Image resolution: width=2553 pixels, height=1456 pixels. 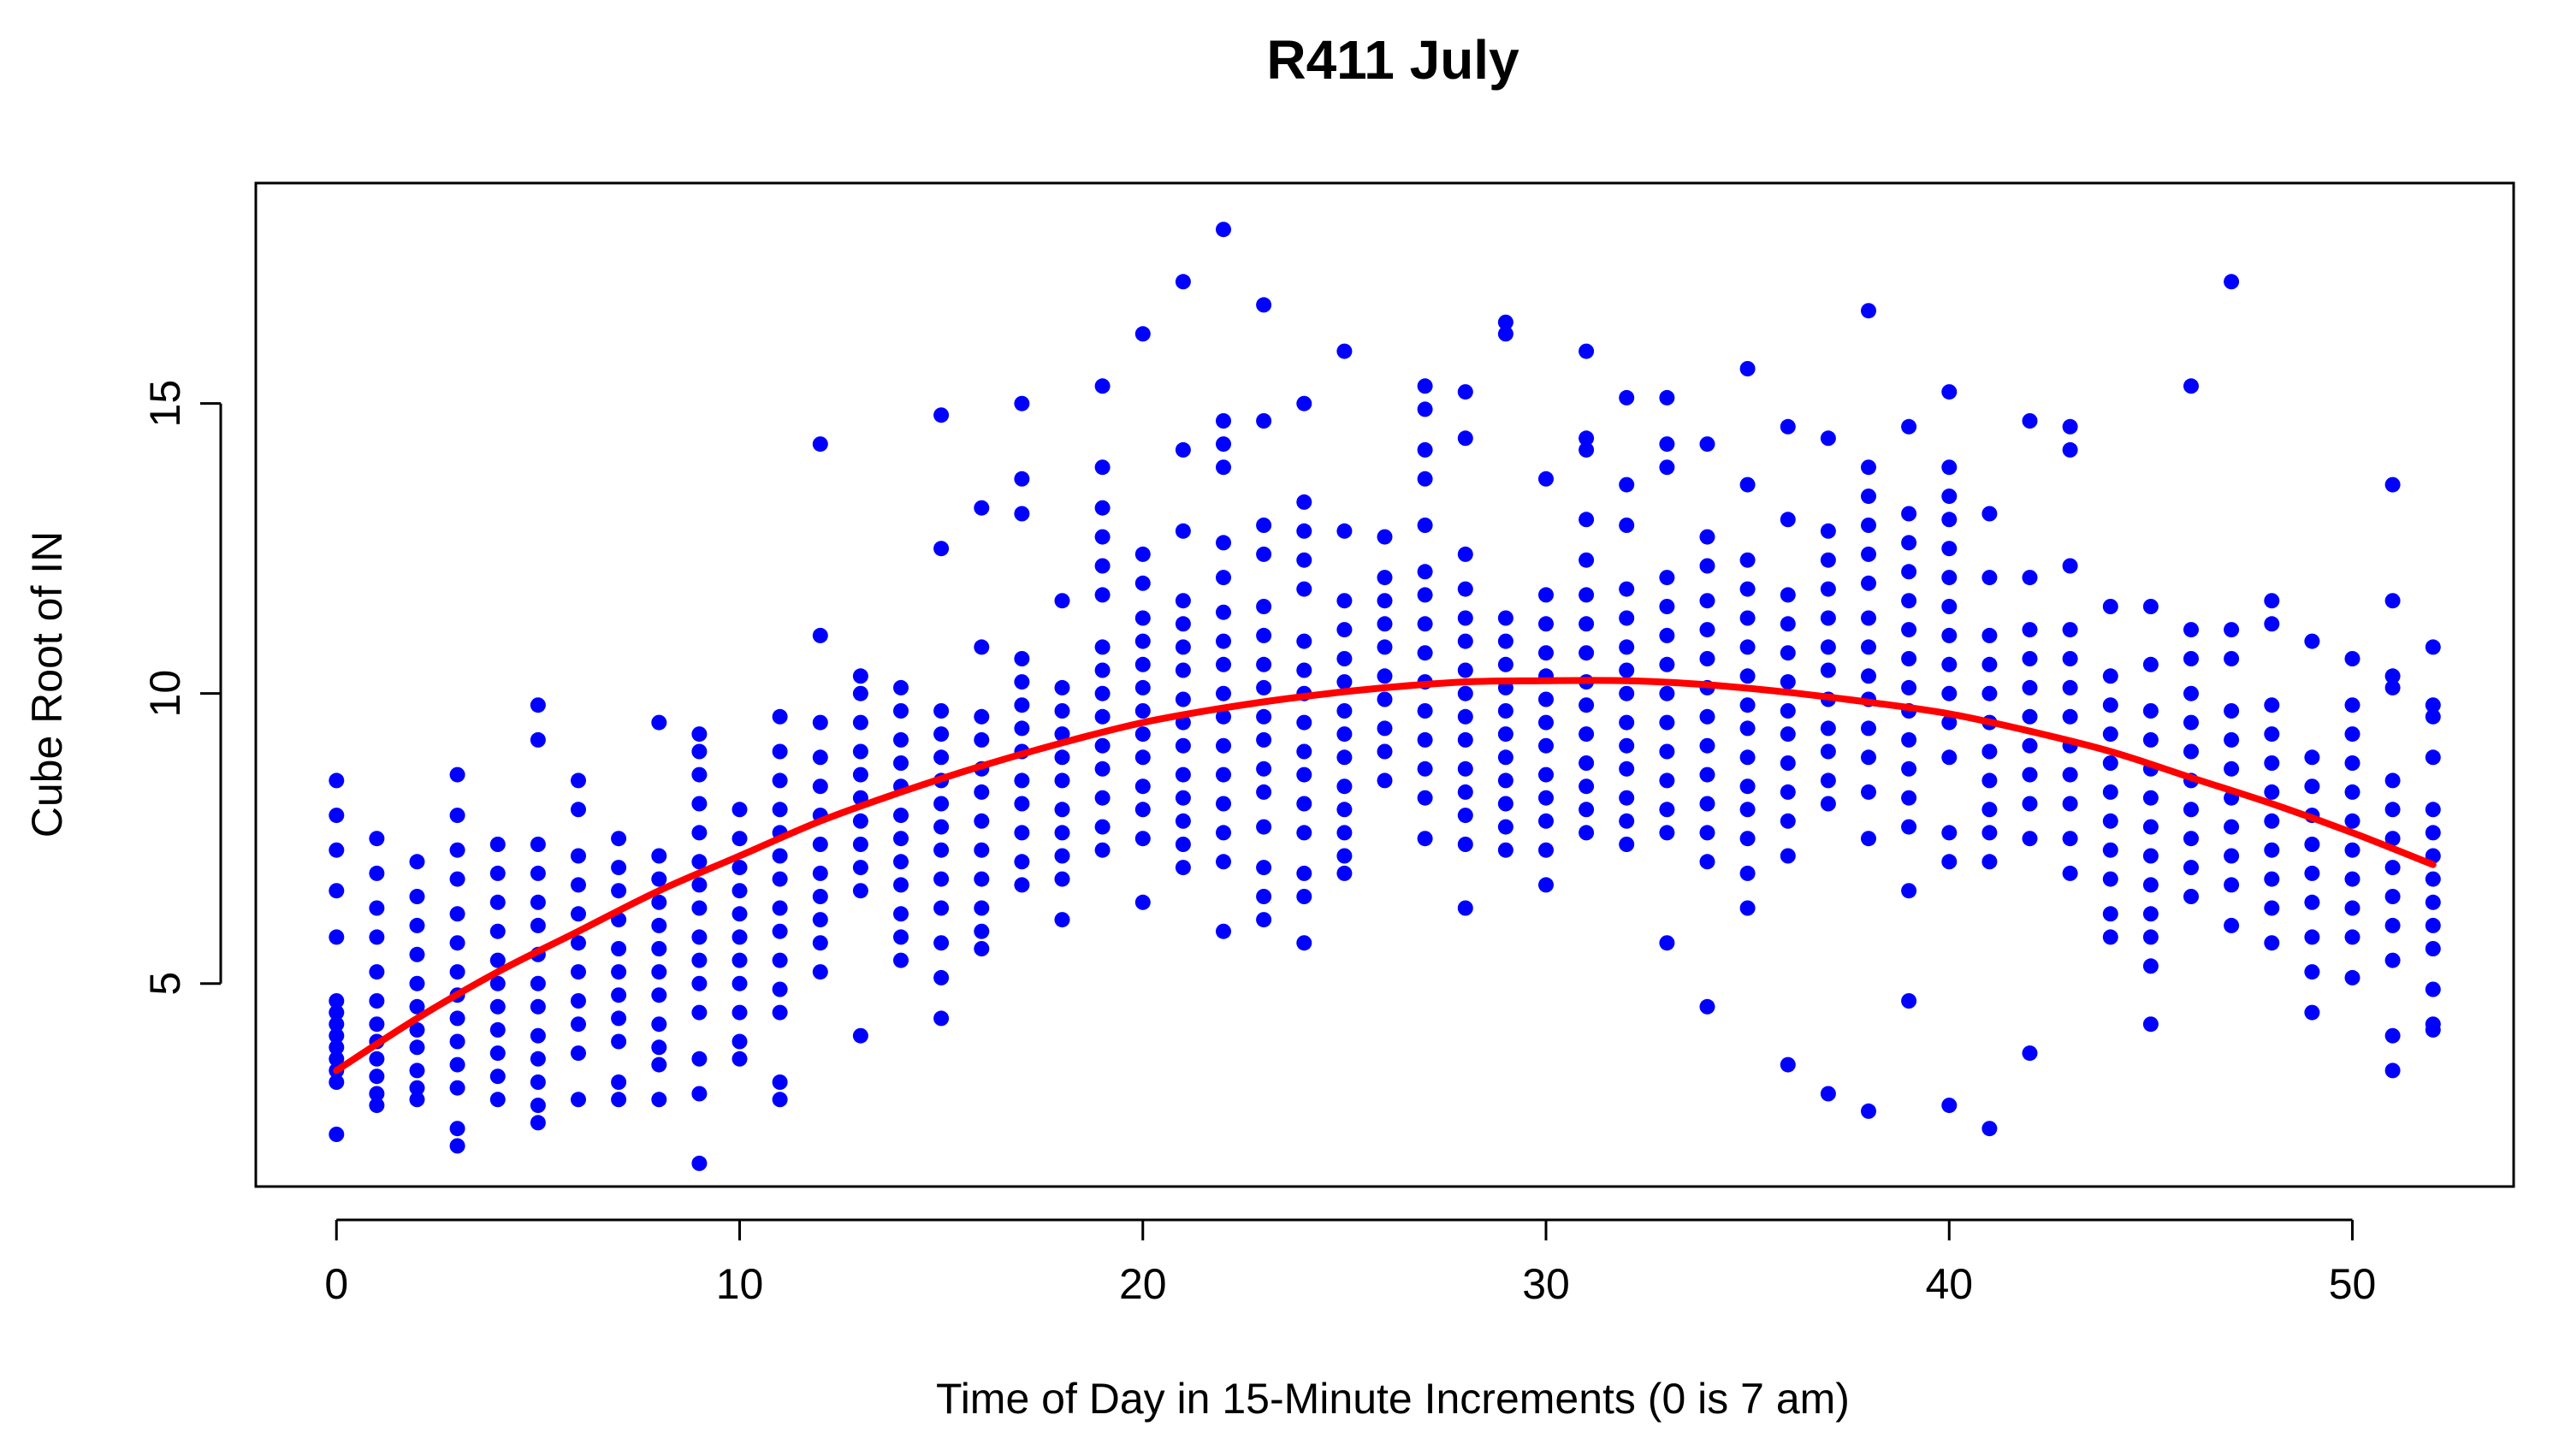 I want to click on y-tick-label: 10, so click(x=165, y=694).